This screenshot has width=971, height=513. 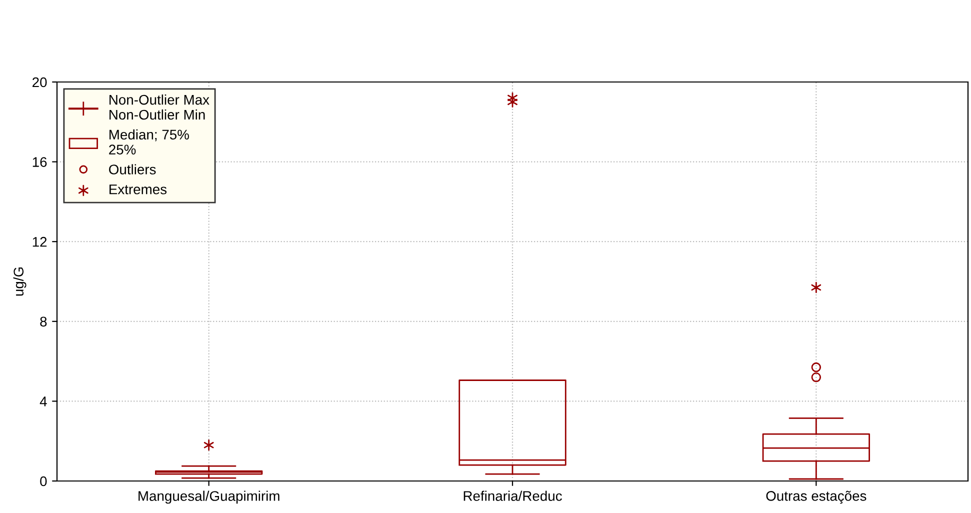 What do you see at coordinates (149, 142) in the screenshot?
I see `legend-label: Median; 75% 25%` at bounding box center [149, 142].